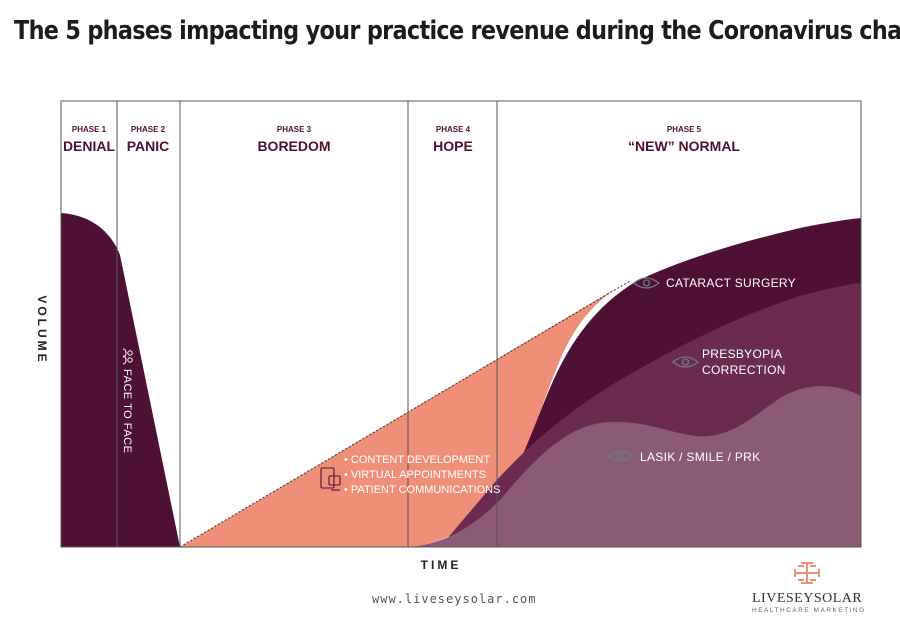 This screenshot has height=636, width=900. I want to click on phase-1-name: DENIAL, so click(89, 146).